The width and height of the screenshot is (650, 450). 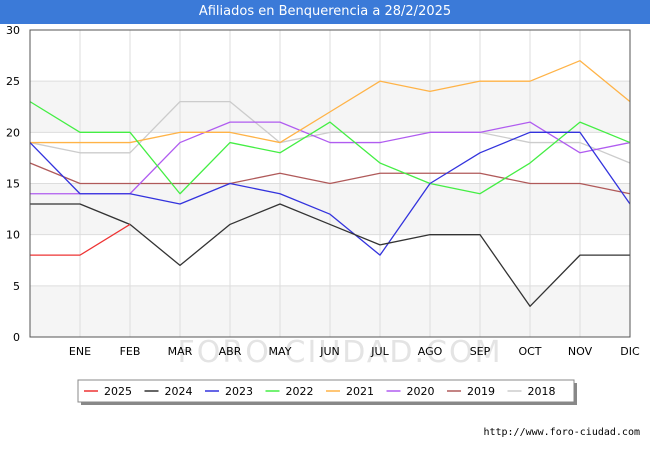 What do you see at coordinates (329, 351) in the screenshot?
I see `x-tick-label: JUN` at bounding box center [329, 351].